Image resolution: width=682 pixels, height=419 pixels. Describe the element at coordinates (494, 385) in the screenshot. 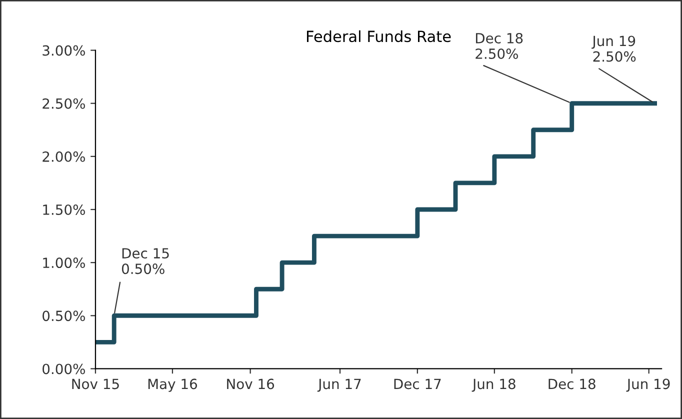

I see `x-tick-label: Jun 18` at that location.